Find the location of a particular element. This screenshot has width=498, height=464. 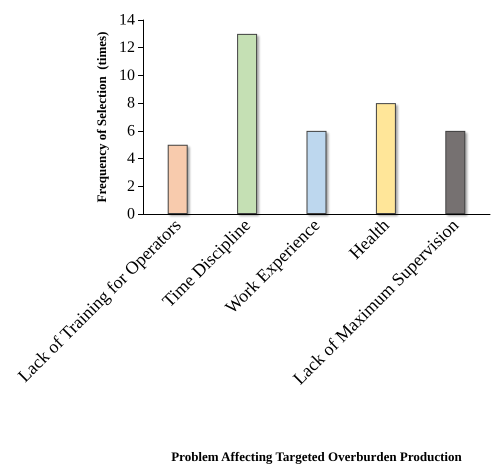

y-tick-label: 2 is located at coordinates (131, 186).